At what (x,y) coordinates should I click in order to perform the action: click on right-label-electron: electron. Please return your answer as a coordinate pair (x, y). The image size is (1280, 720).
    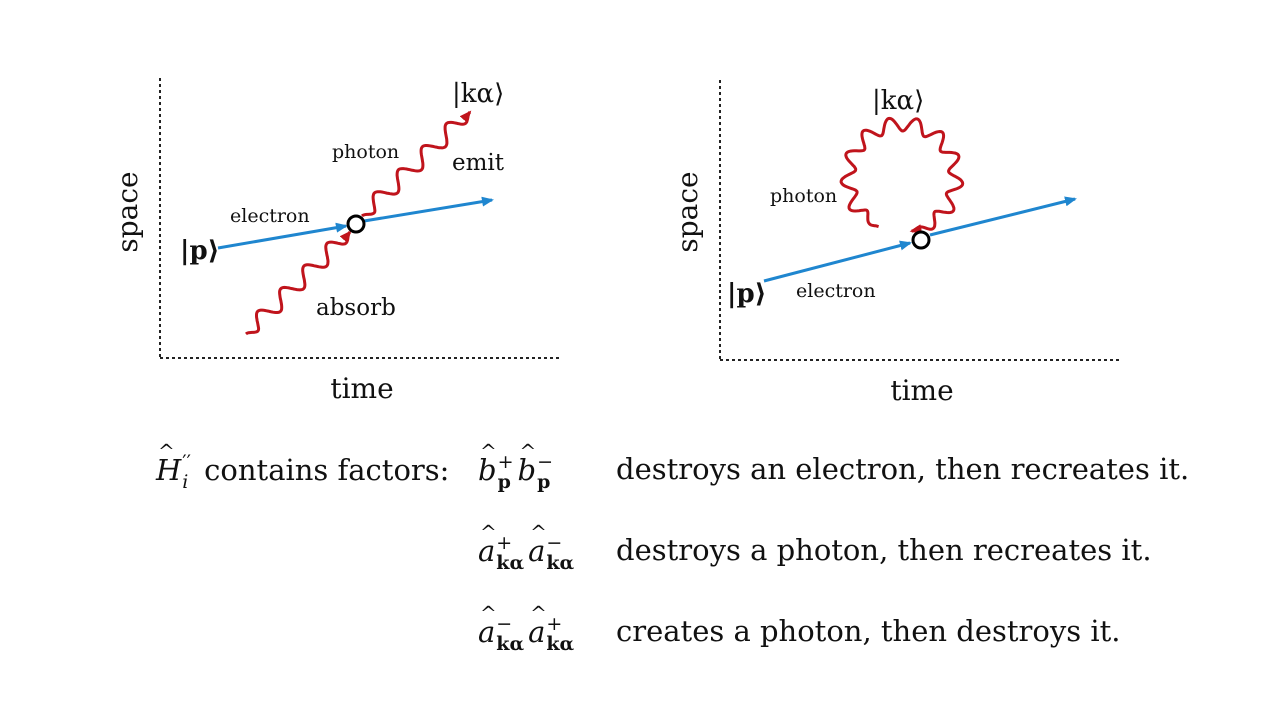
    Looking at the image, I should click on (836, 291).